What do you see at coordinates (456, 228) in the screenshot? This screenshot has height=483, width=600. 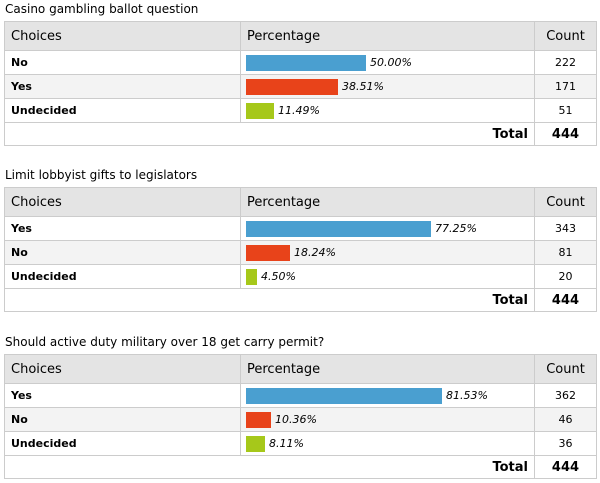 I see `percentage-label: 77.25%` at bounding box center [456, 228].